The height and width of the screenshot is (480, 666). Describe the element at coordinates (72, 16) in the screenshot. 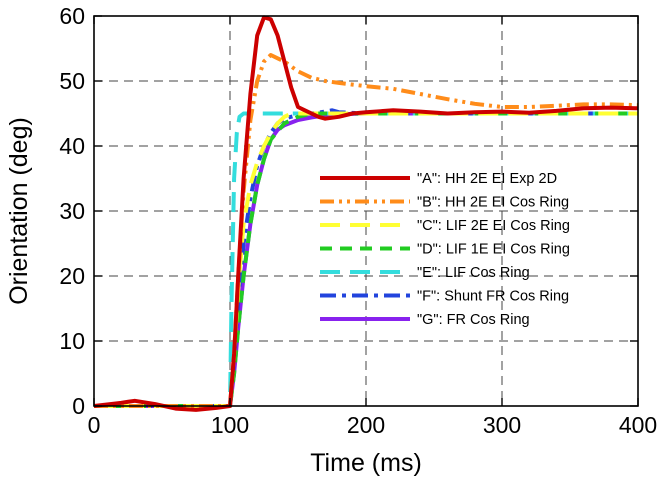

I see `y-tick-label: 60` at that location.